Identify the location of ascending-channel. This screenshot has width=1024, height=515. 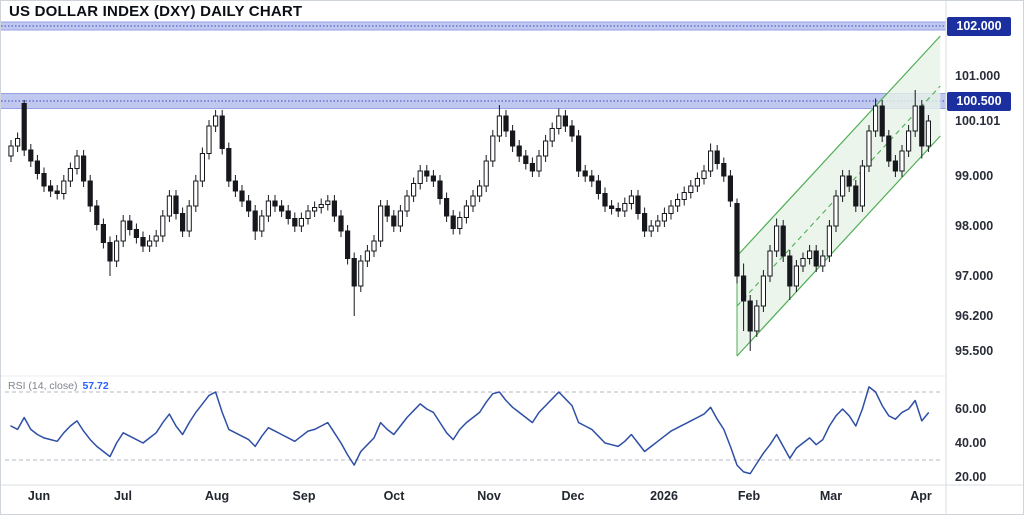
(838, 196).